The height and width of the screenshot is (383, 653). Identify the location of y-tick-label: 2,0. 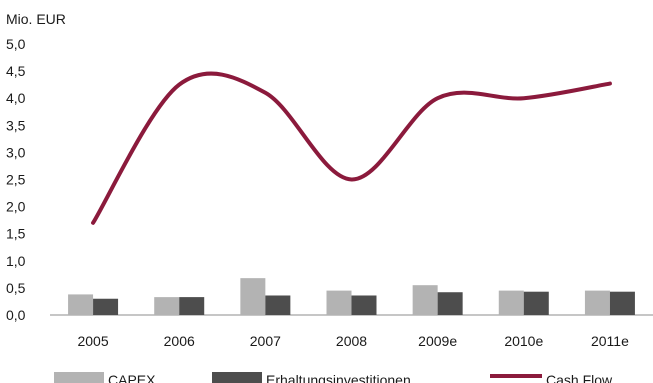
(16, 207).